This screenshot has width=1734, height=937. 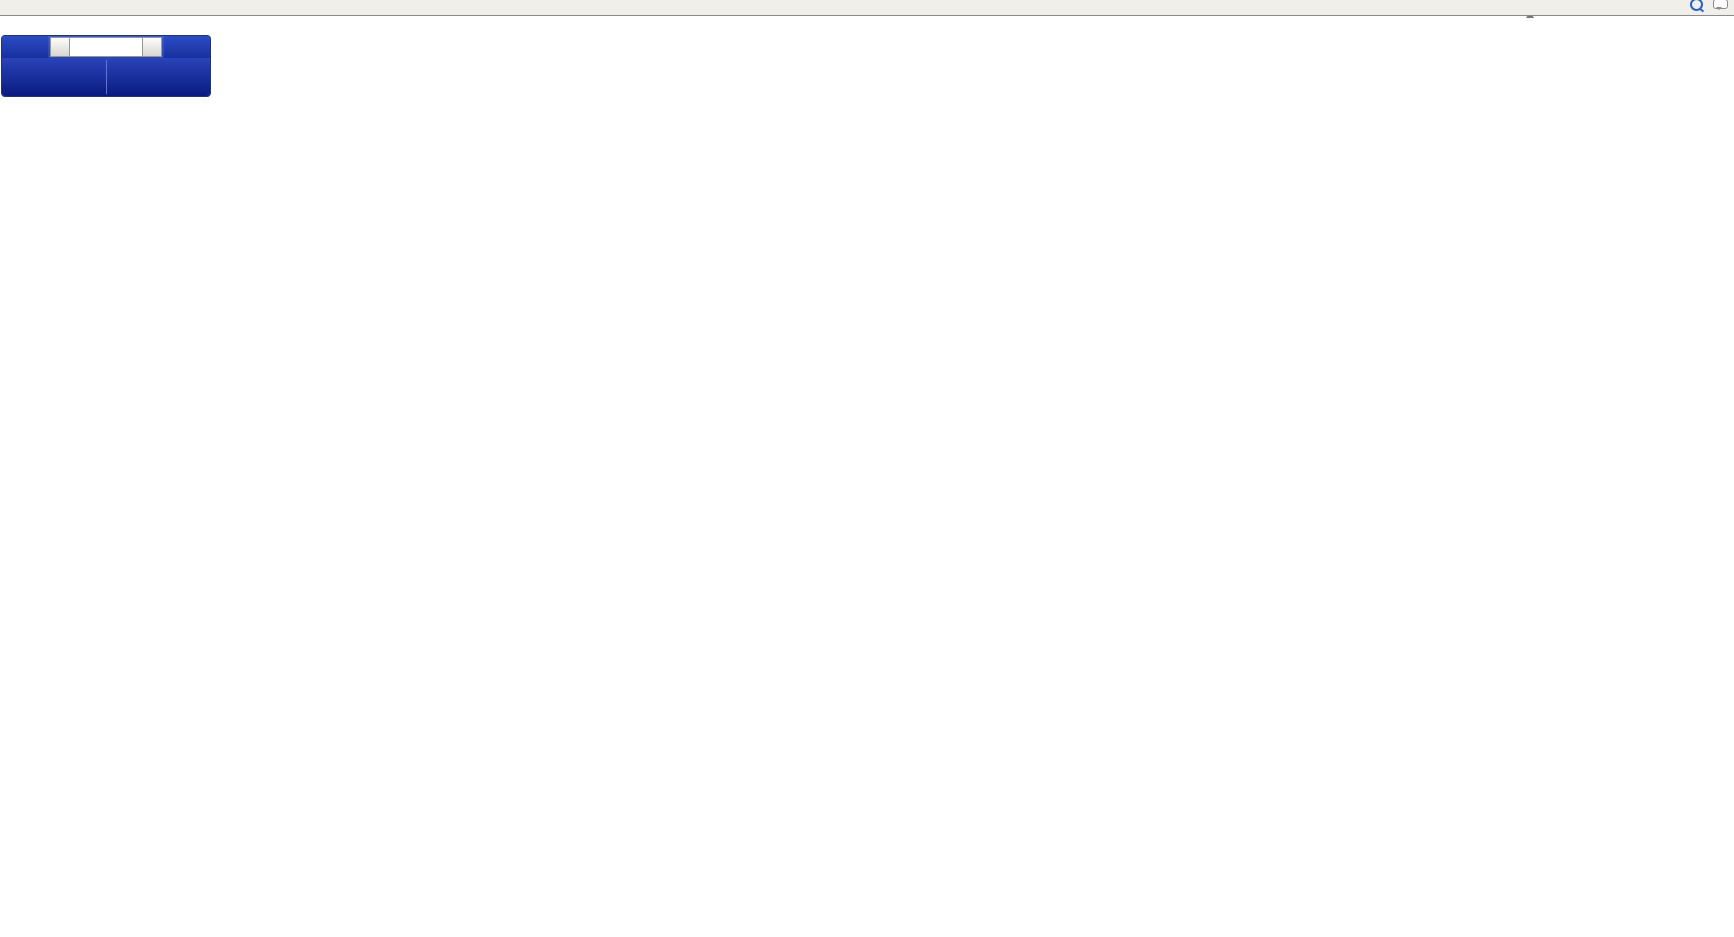 I want to click on price-axis, so click(x=1629, y=468).